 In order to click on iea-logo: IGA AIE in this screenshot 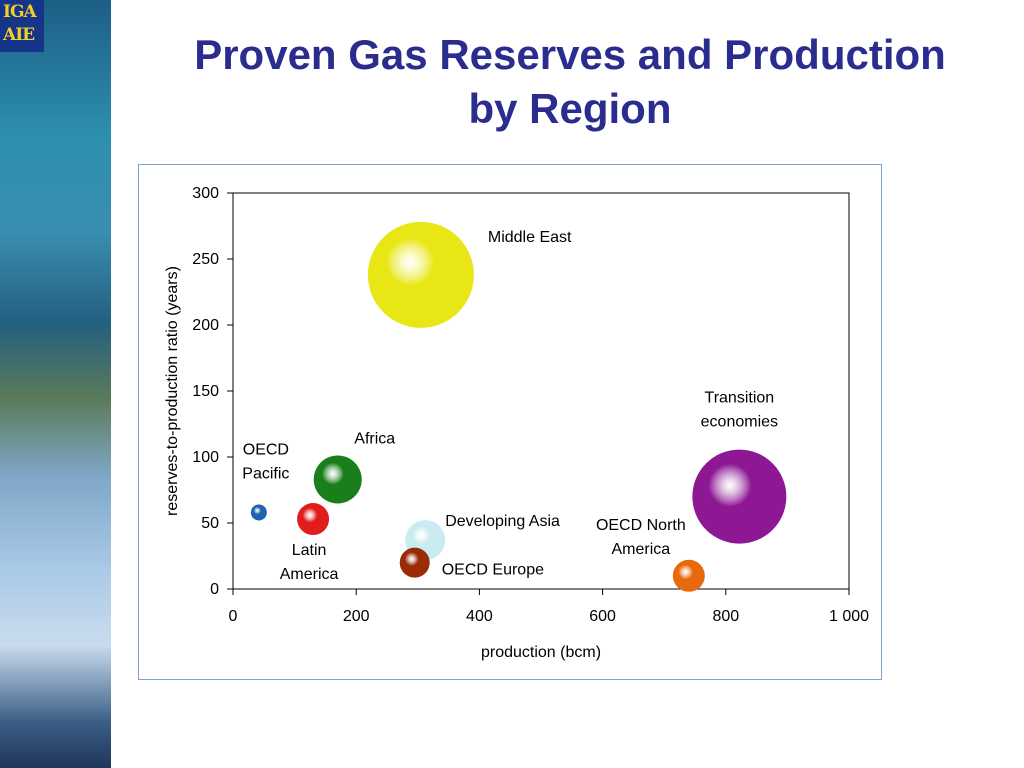, I will do `click(22, 26)`.